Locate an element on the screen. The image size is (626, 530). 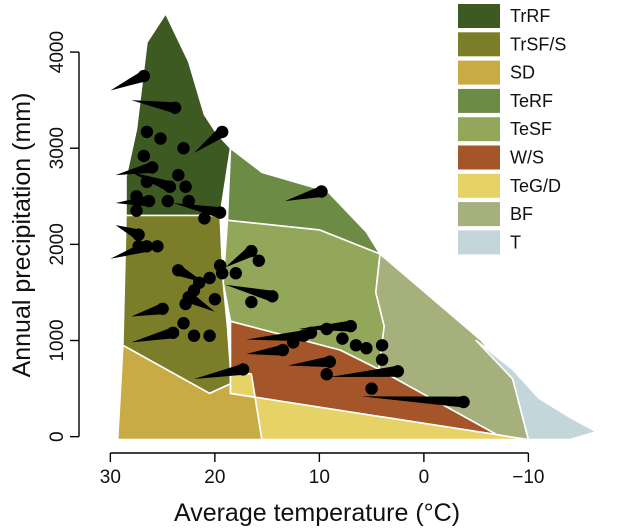
legend-swatch-sd is located at coordinates (479, 72).